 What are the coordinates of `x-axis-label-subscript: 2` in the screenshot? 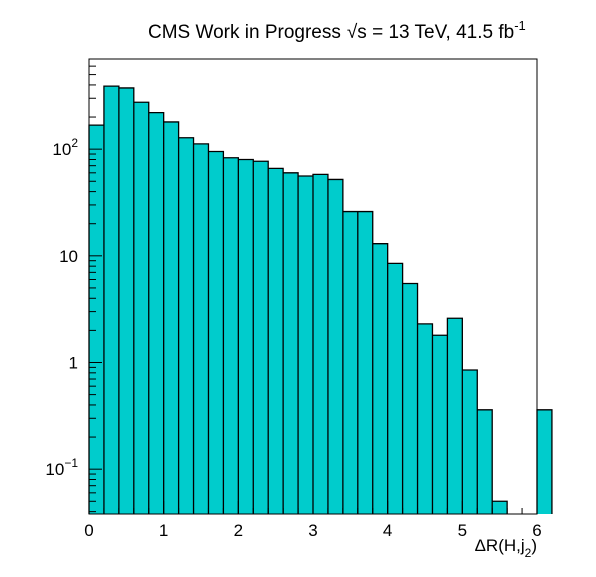 It's located at (528, 553).